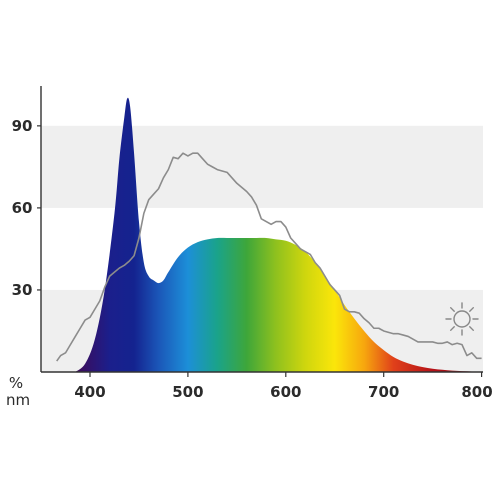 This screenshot has width=496, height=496. Describe the element at coordinates (262, 166) in the screenshot. I see `grid-band` at that location.